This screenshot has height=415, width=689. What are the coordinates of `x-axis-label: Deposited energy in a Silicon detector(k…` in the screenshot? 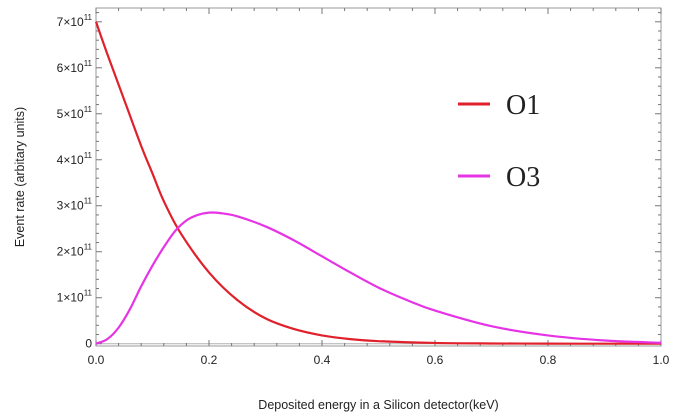 It's located at (378, 405).